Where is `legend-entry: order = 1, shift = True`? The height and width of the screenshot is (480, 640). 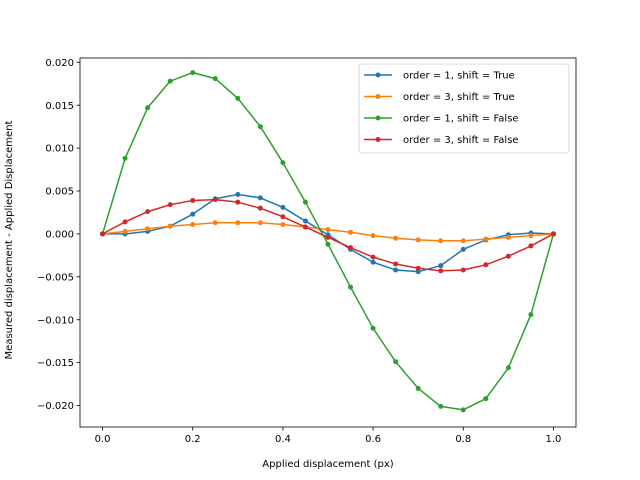
legend-entry: order = 1, shift = True is located at coordinates (439, 76).